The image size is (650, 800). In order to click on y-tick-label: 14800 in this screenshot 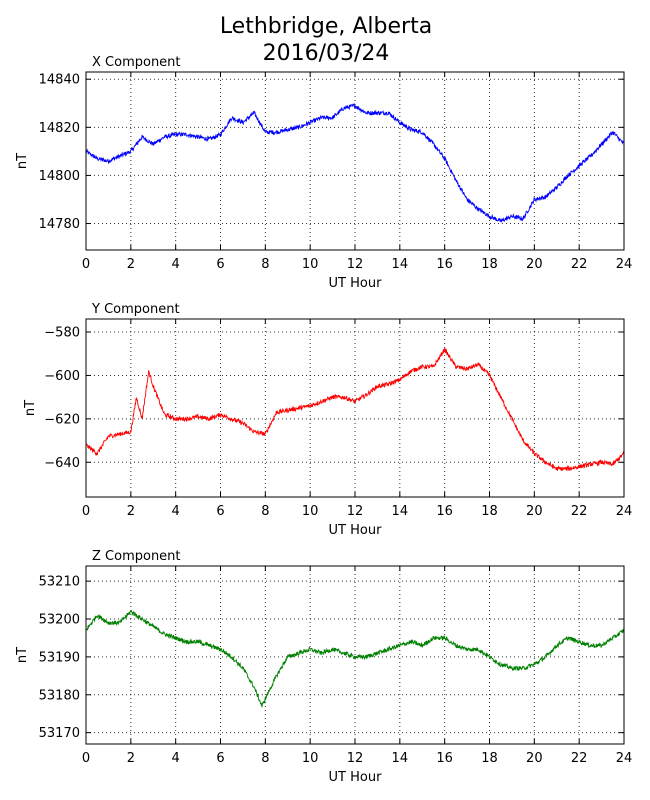, I will do `click(59, 176)`.